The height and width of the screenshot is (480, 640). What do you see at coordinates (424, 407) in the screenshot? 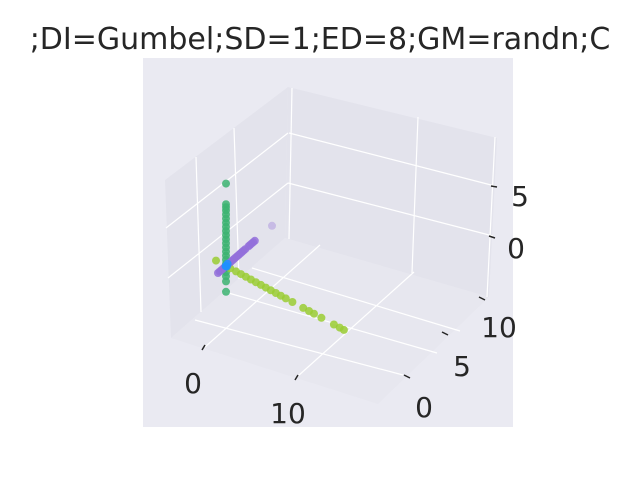
I see `y-tick-label: 0` at bounding box center [424, 407].